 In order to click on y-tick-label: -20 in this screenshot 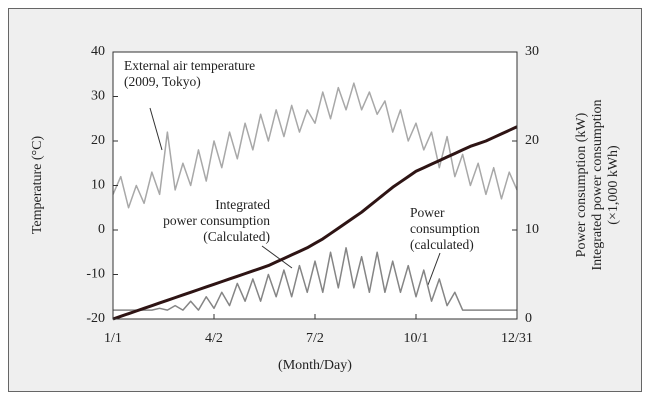, I will do `click(95, 318)`.